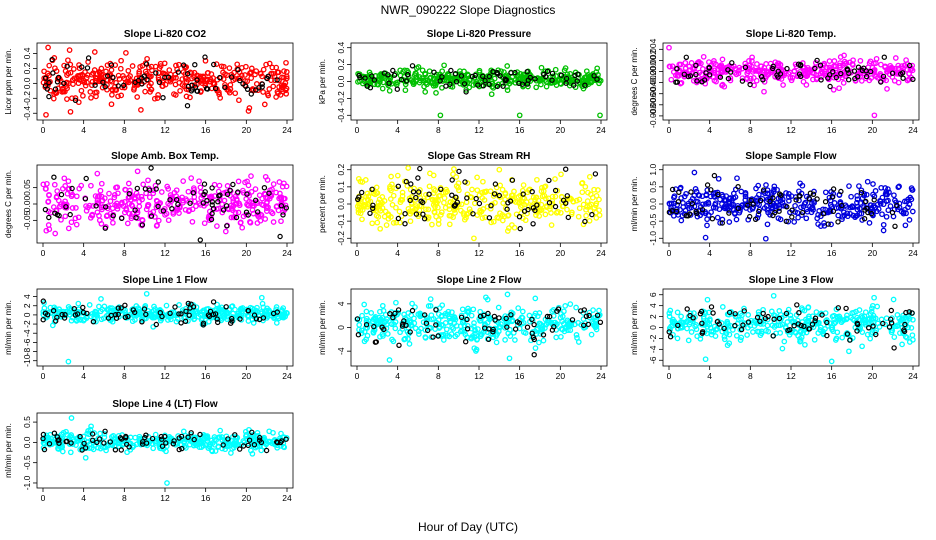  Describe the element at coordinates (124, 376) in the screenshot. I see `x-tick-label: 8` at that location.